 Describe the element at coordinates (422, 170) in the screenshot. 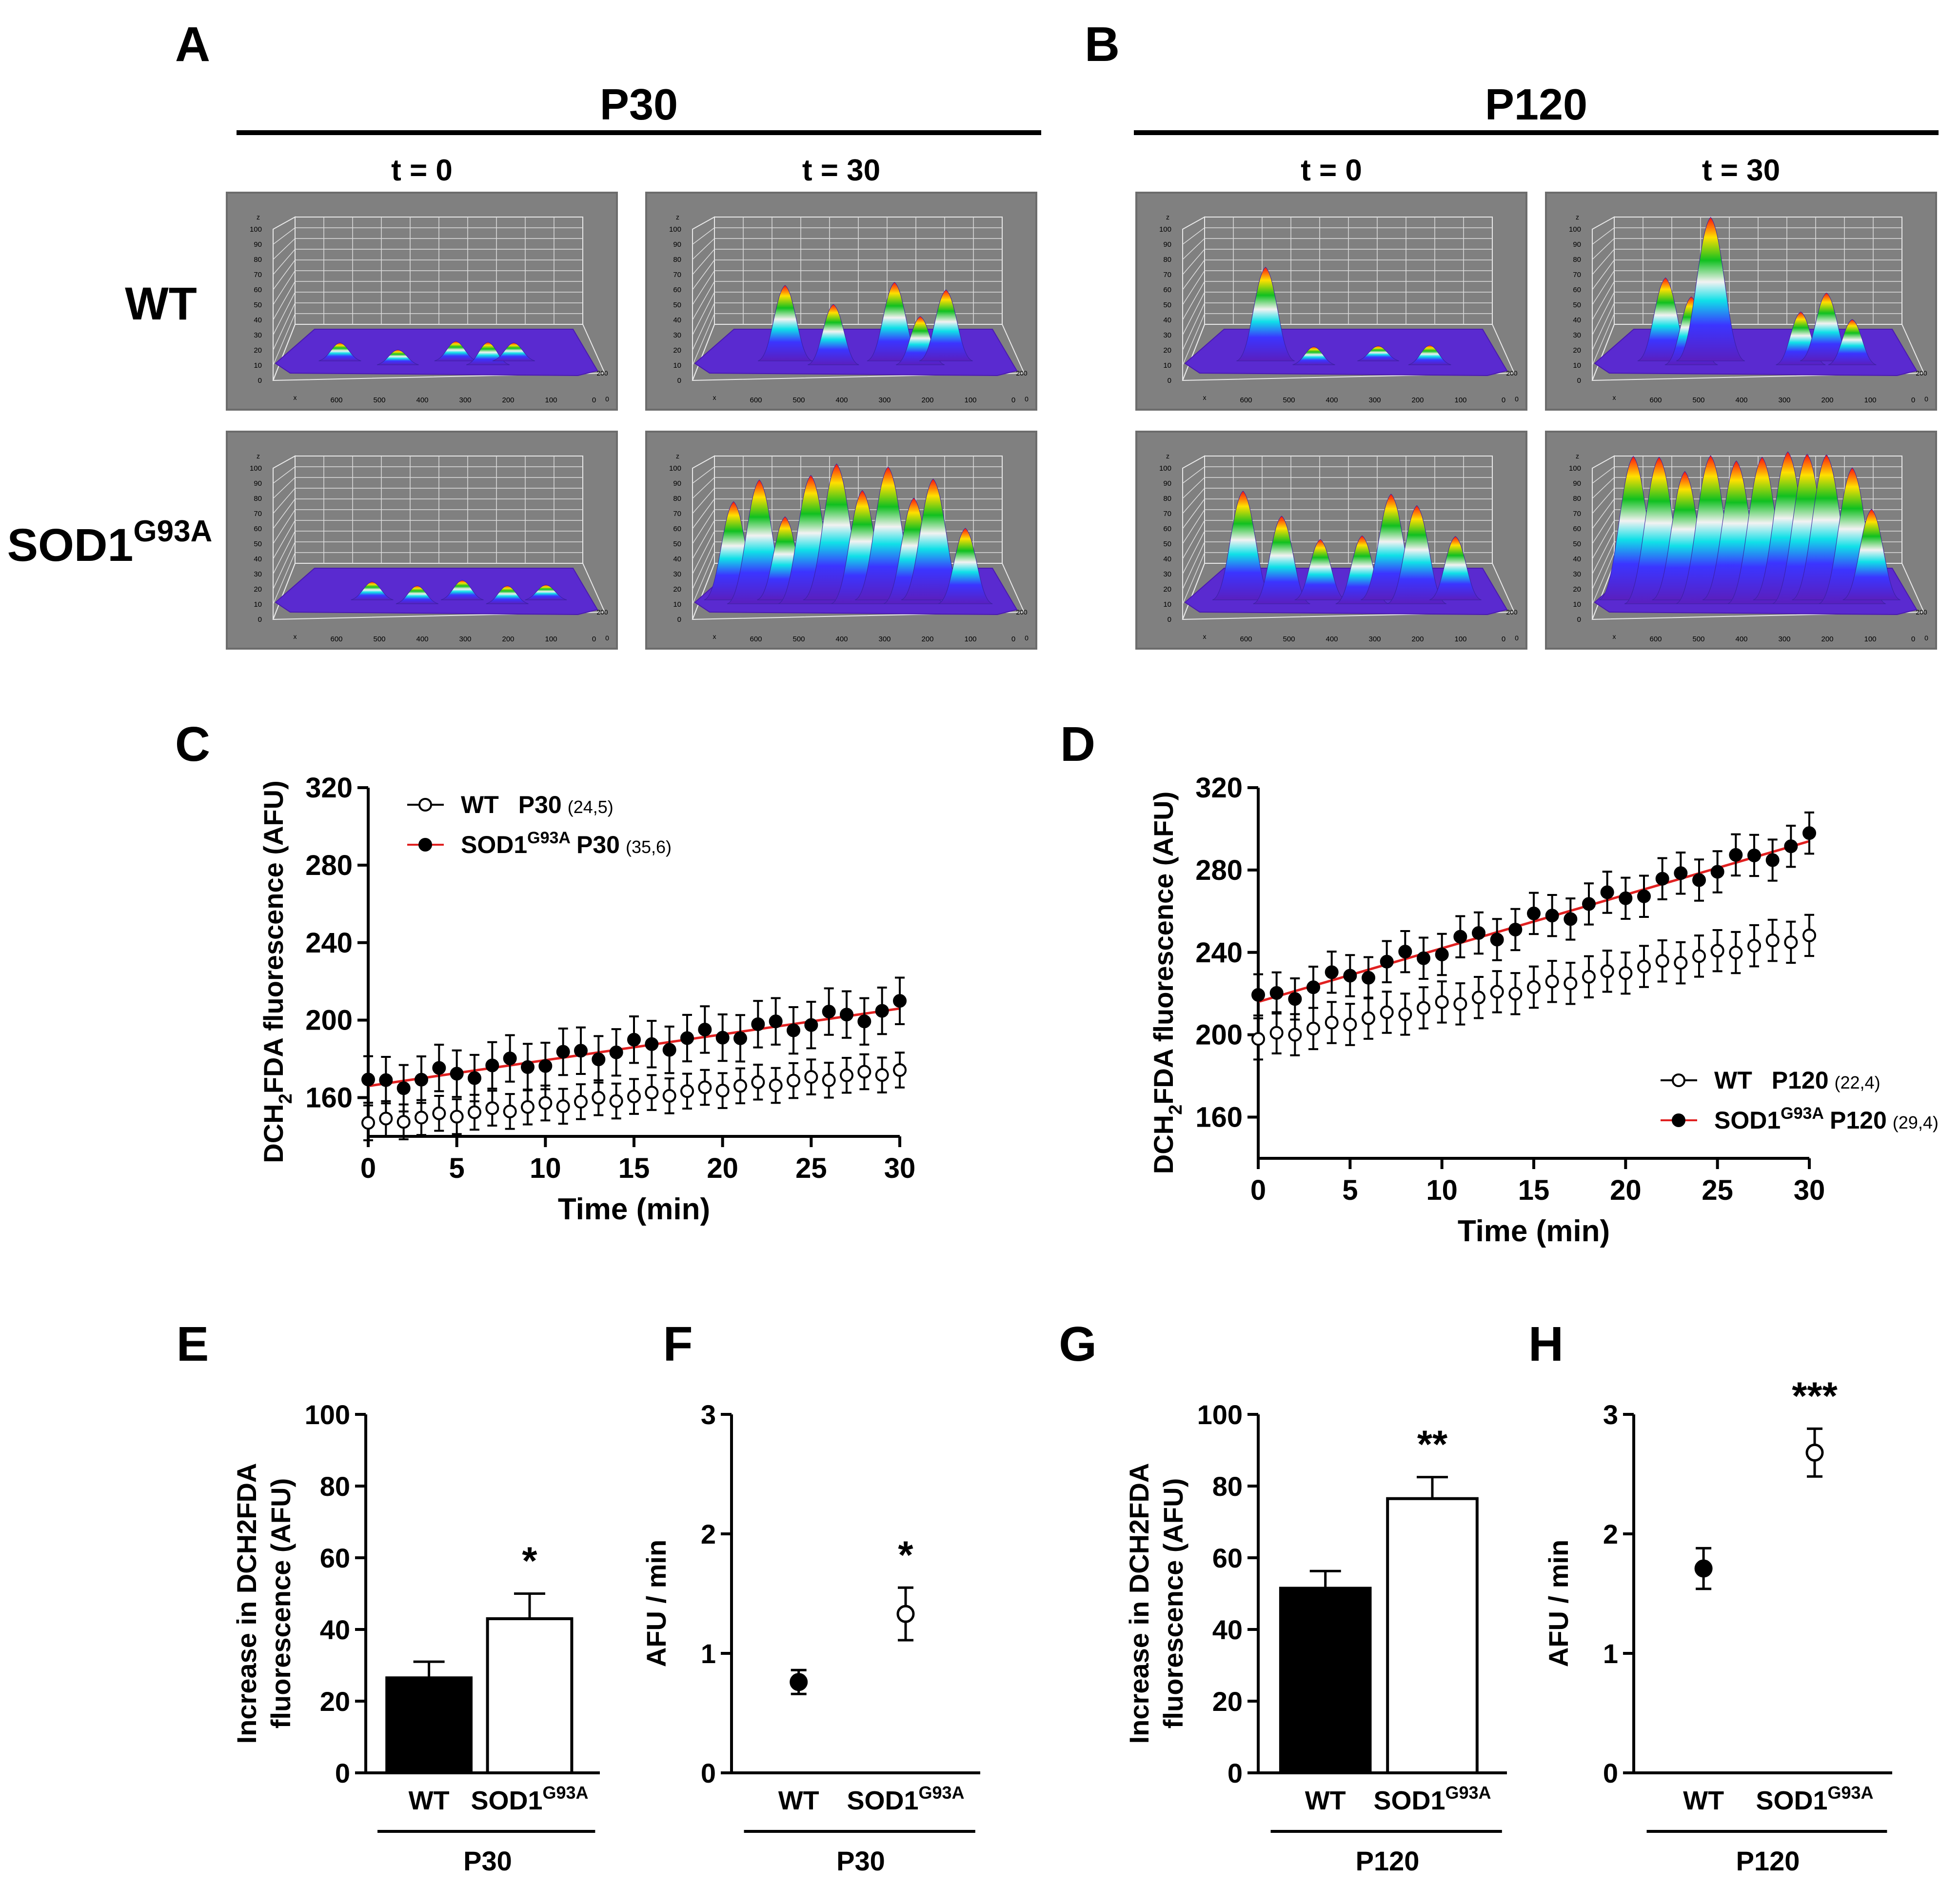

I see `col-title: t = 0` at that location.